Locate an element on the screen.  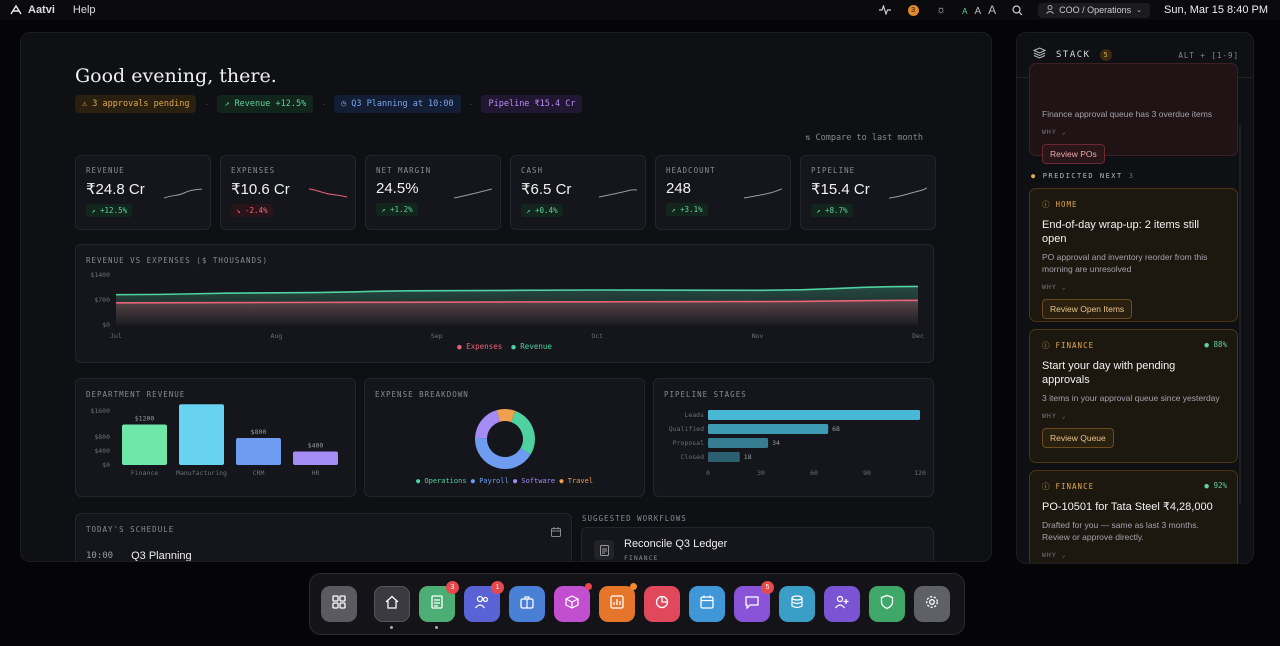
warning-icon: ⚠ is located at coordinates (85, 104).